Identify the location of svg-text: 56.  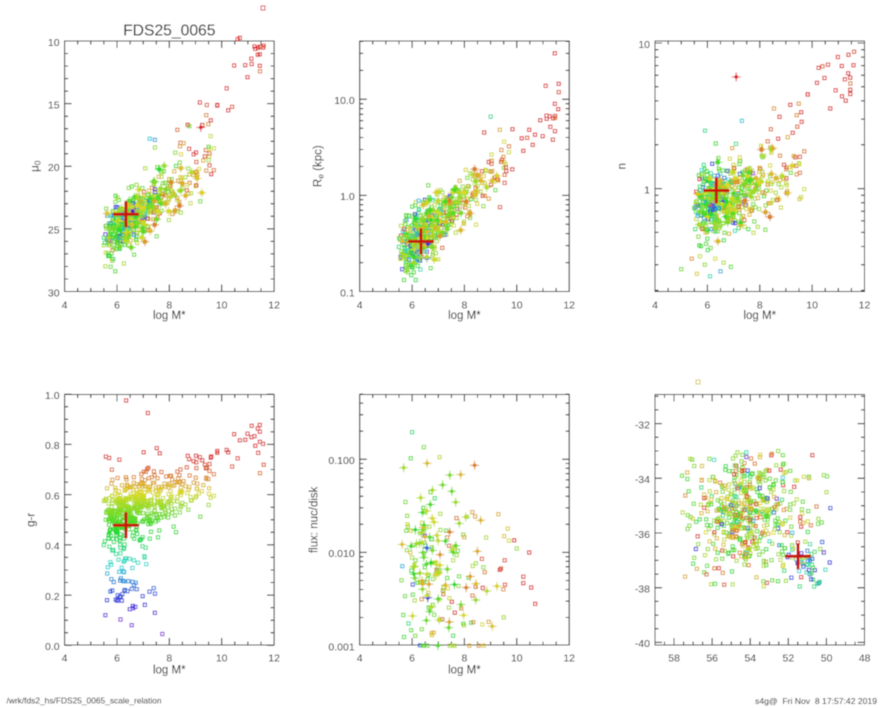
(712, 659).